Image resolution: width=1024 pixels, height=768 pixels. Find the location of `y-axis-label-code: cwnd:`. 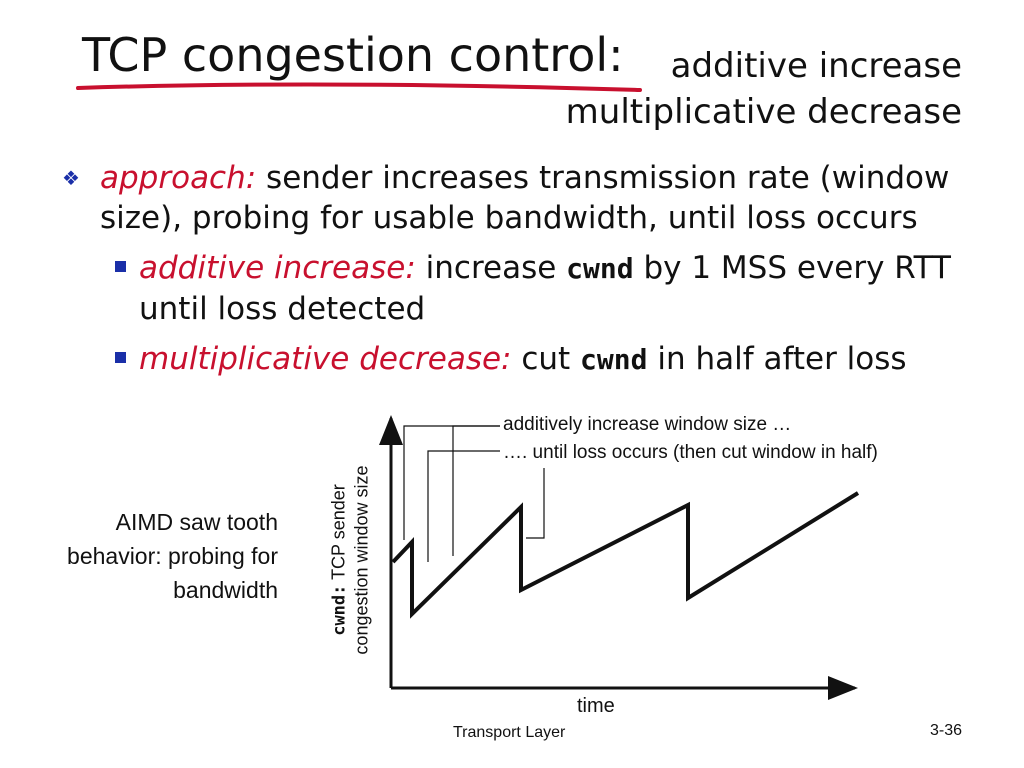

y-axis-label-code: cwnd: is located at coordinates (339, 610).